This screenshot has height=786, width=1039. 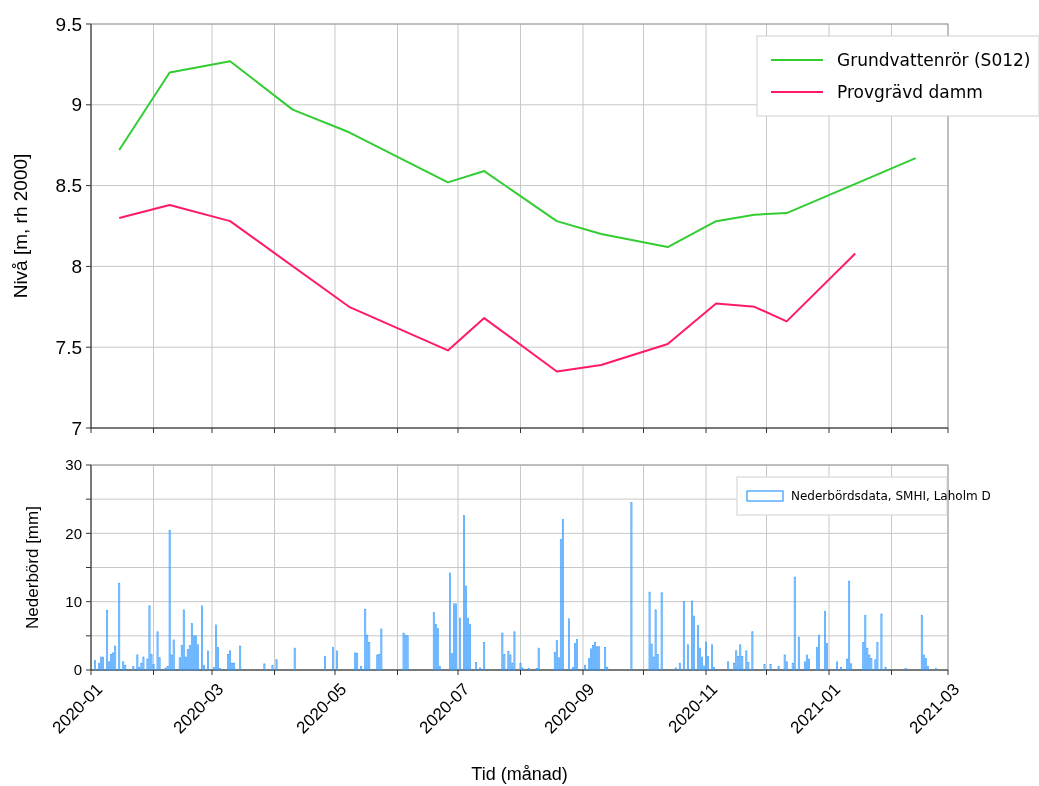 What do you see at coordinates (73, 465) in the screenshot?
I see `y-tick-label: 30` at bounding box center [73, 465].